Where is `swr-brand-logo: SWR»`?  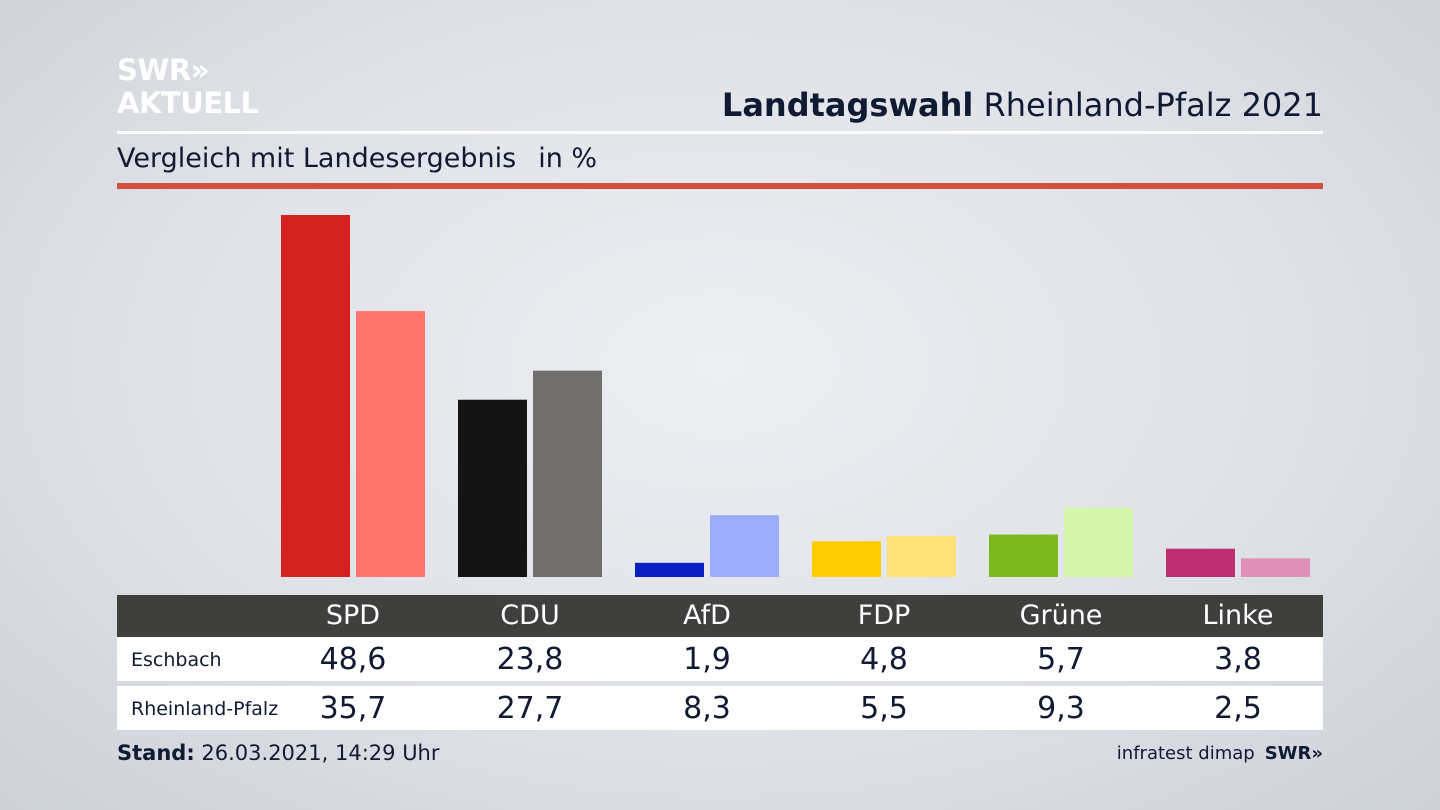
swr-brand-logo: SWR» is located at coordinates (1293, 753).